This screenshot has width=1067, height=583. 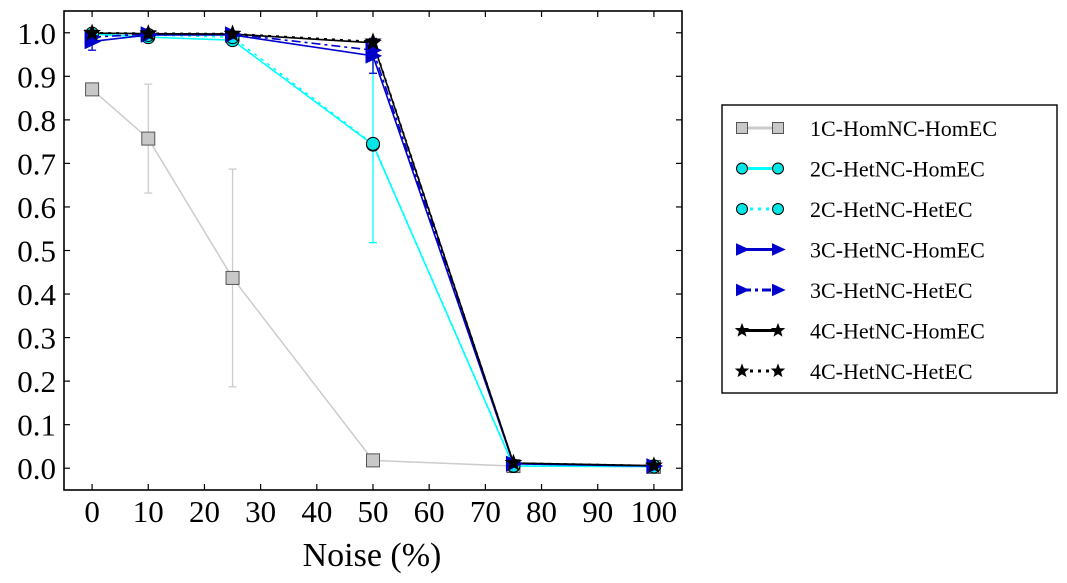 What do you see at coordinates (36, 468) in the screenshot?
I see `y-tick-label: 0.0` at bounding box center [36, 468].